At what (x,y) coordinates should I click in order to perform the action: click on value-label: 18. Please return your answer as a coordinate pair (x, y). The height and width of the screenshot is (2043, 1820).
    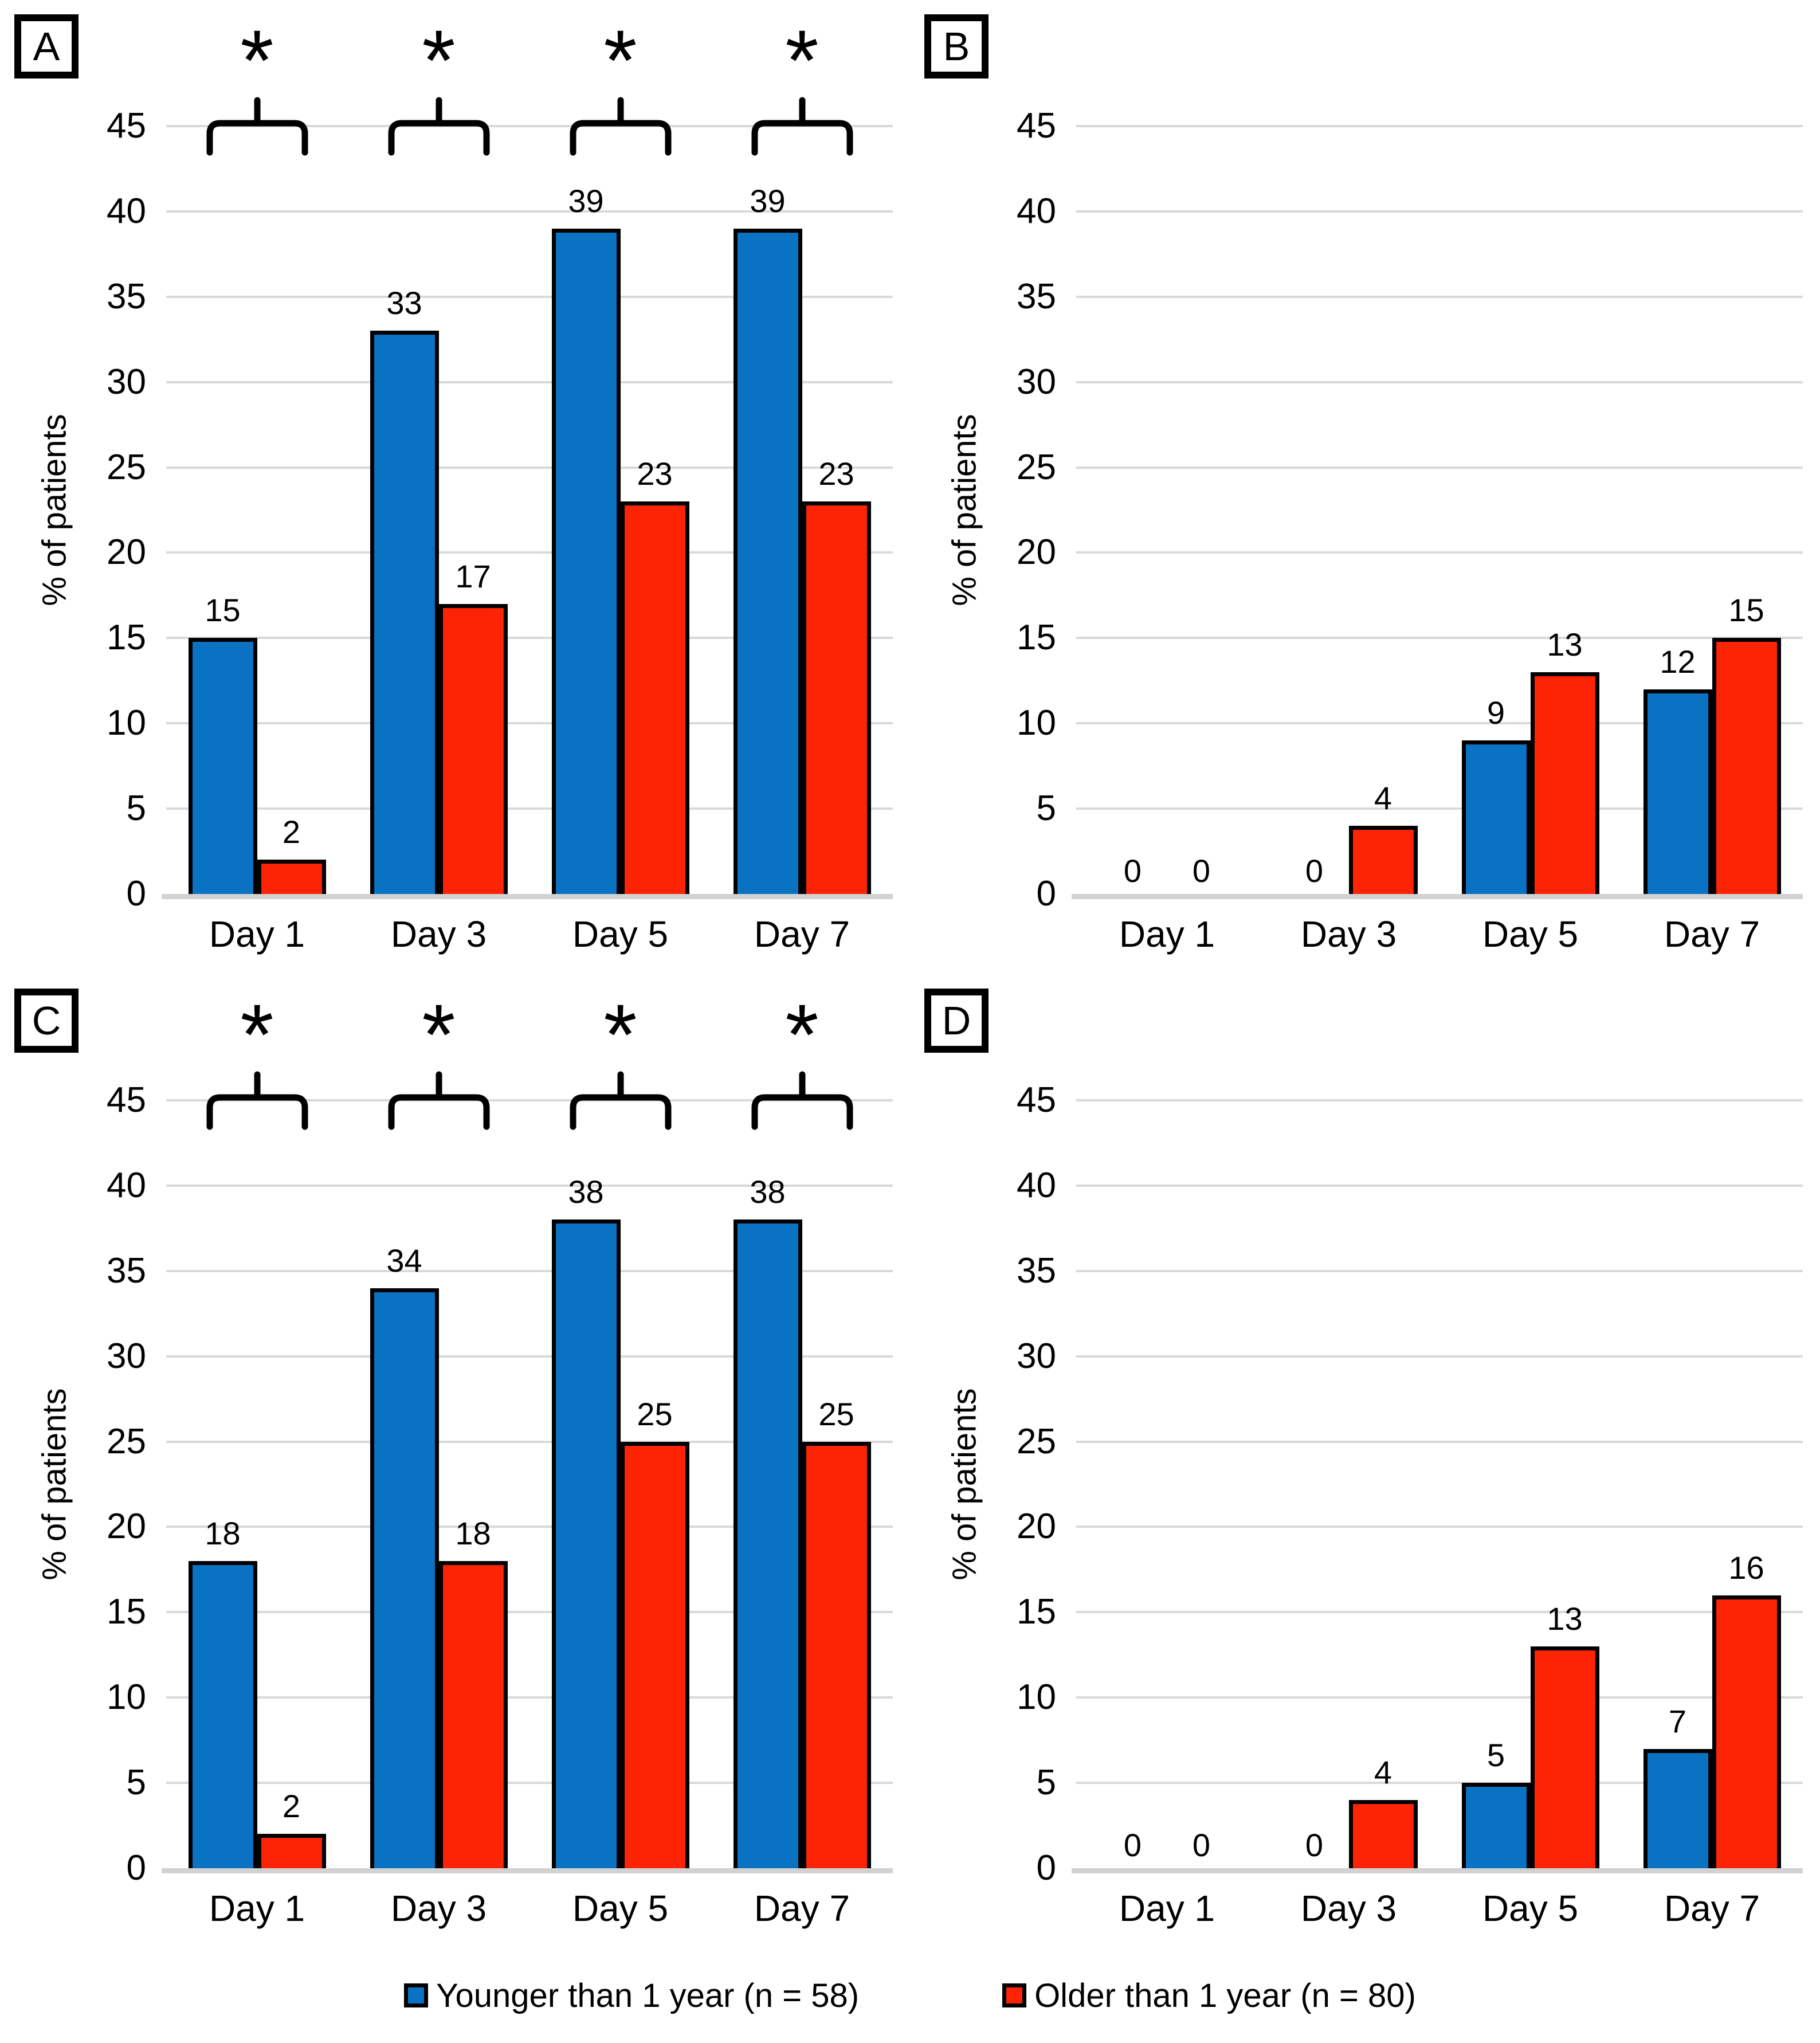
    Looking at the image, I should click on (223, 1533).